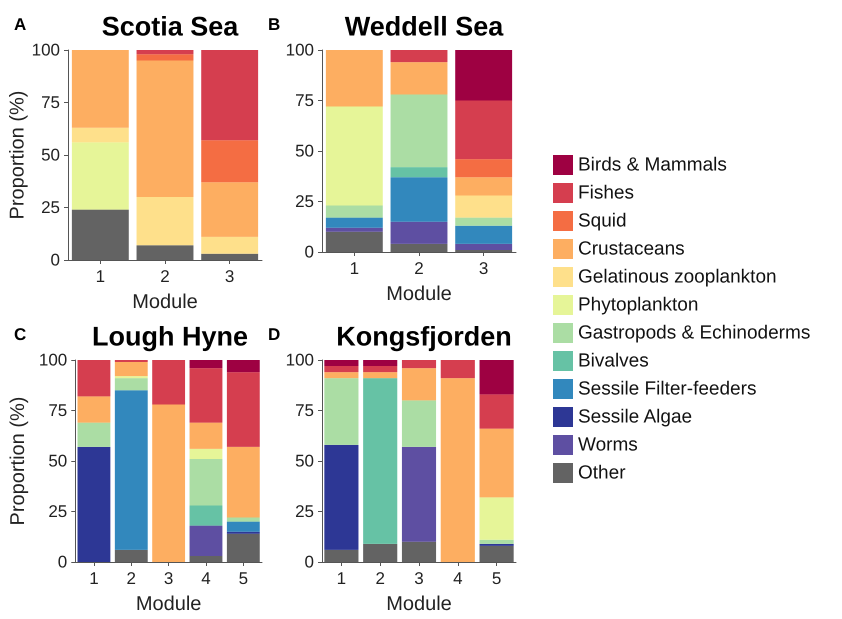 The height and width of the screenshot is (619, 842). Describe the element at coordinates (20, 24) in the screenshot. I see `text: A` at that location.